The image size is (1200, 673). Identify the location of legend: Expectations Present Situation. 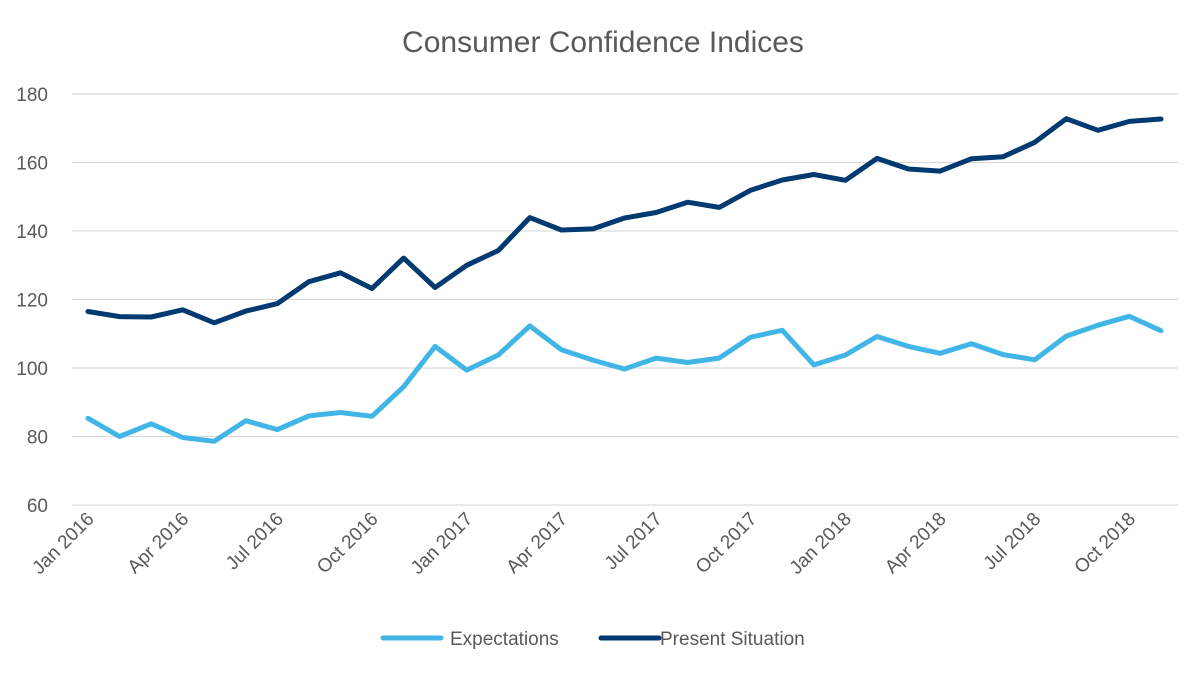
(592, 639).